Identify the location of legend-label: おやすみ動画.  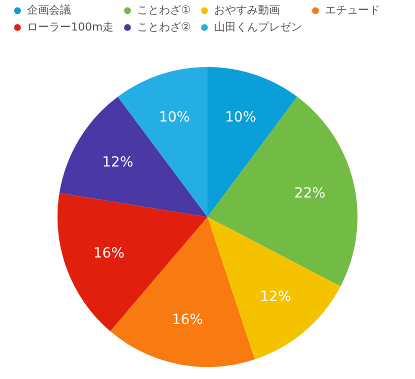
(247, 10).